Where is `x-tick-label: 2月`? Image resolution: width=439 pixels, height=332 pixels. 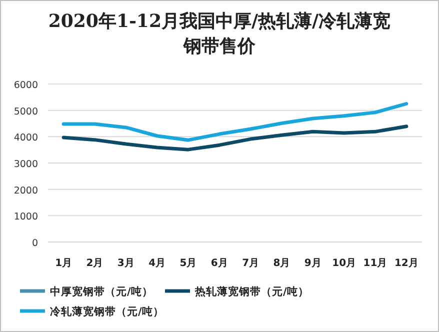
x-tick-label: 2月 is located at coordinates (95, 263).